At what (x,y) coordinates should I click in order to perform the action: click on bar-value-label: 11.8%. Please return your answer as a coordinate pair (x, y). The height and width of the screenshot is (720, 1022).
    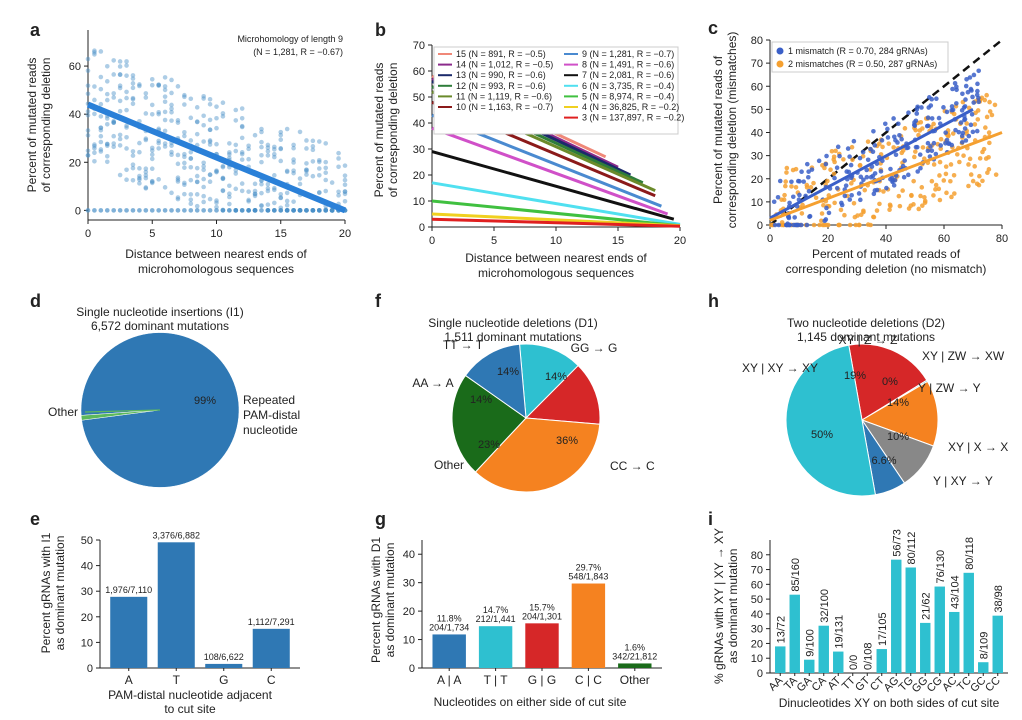
    Looking at the image, I should click on (449, 618).